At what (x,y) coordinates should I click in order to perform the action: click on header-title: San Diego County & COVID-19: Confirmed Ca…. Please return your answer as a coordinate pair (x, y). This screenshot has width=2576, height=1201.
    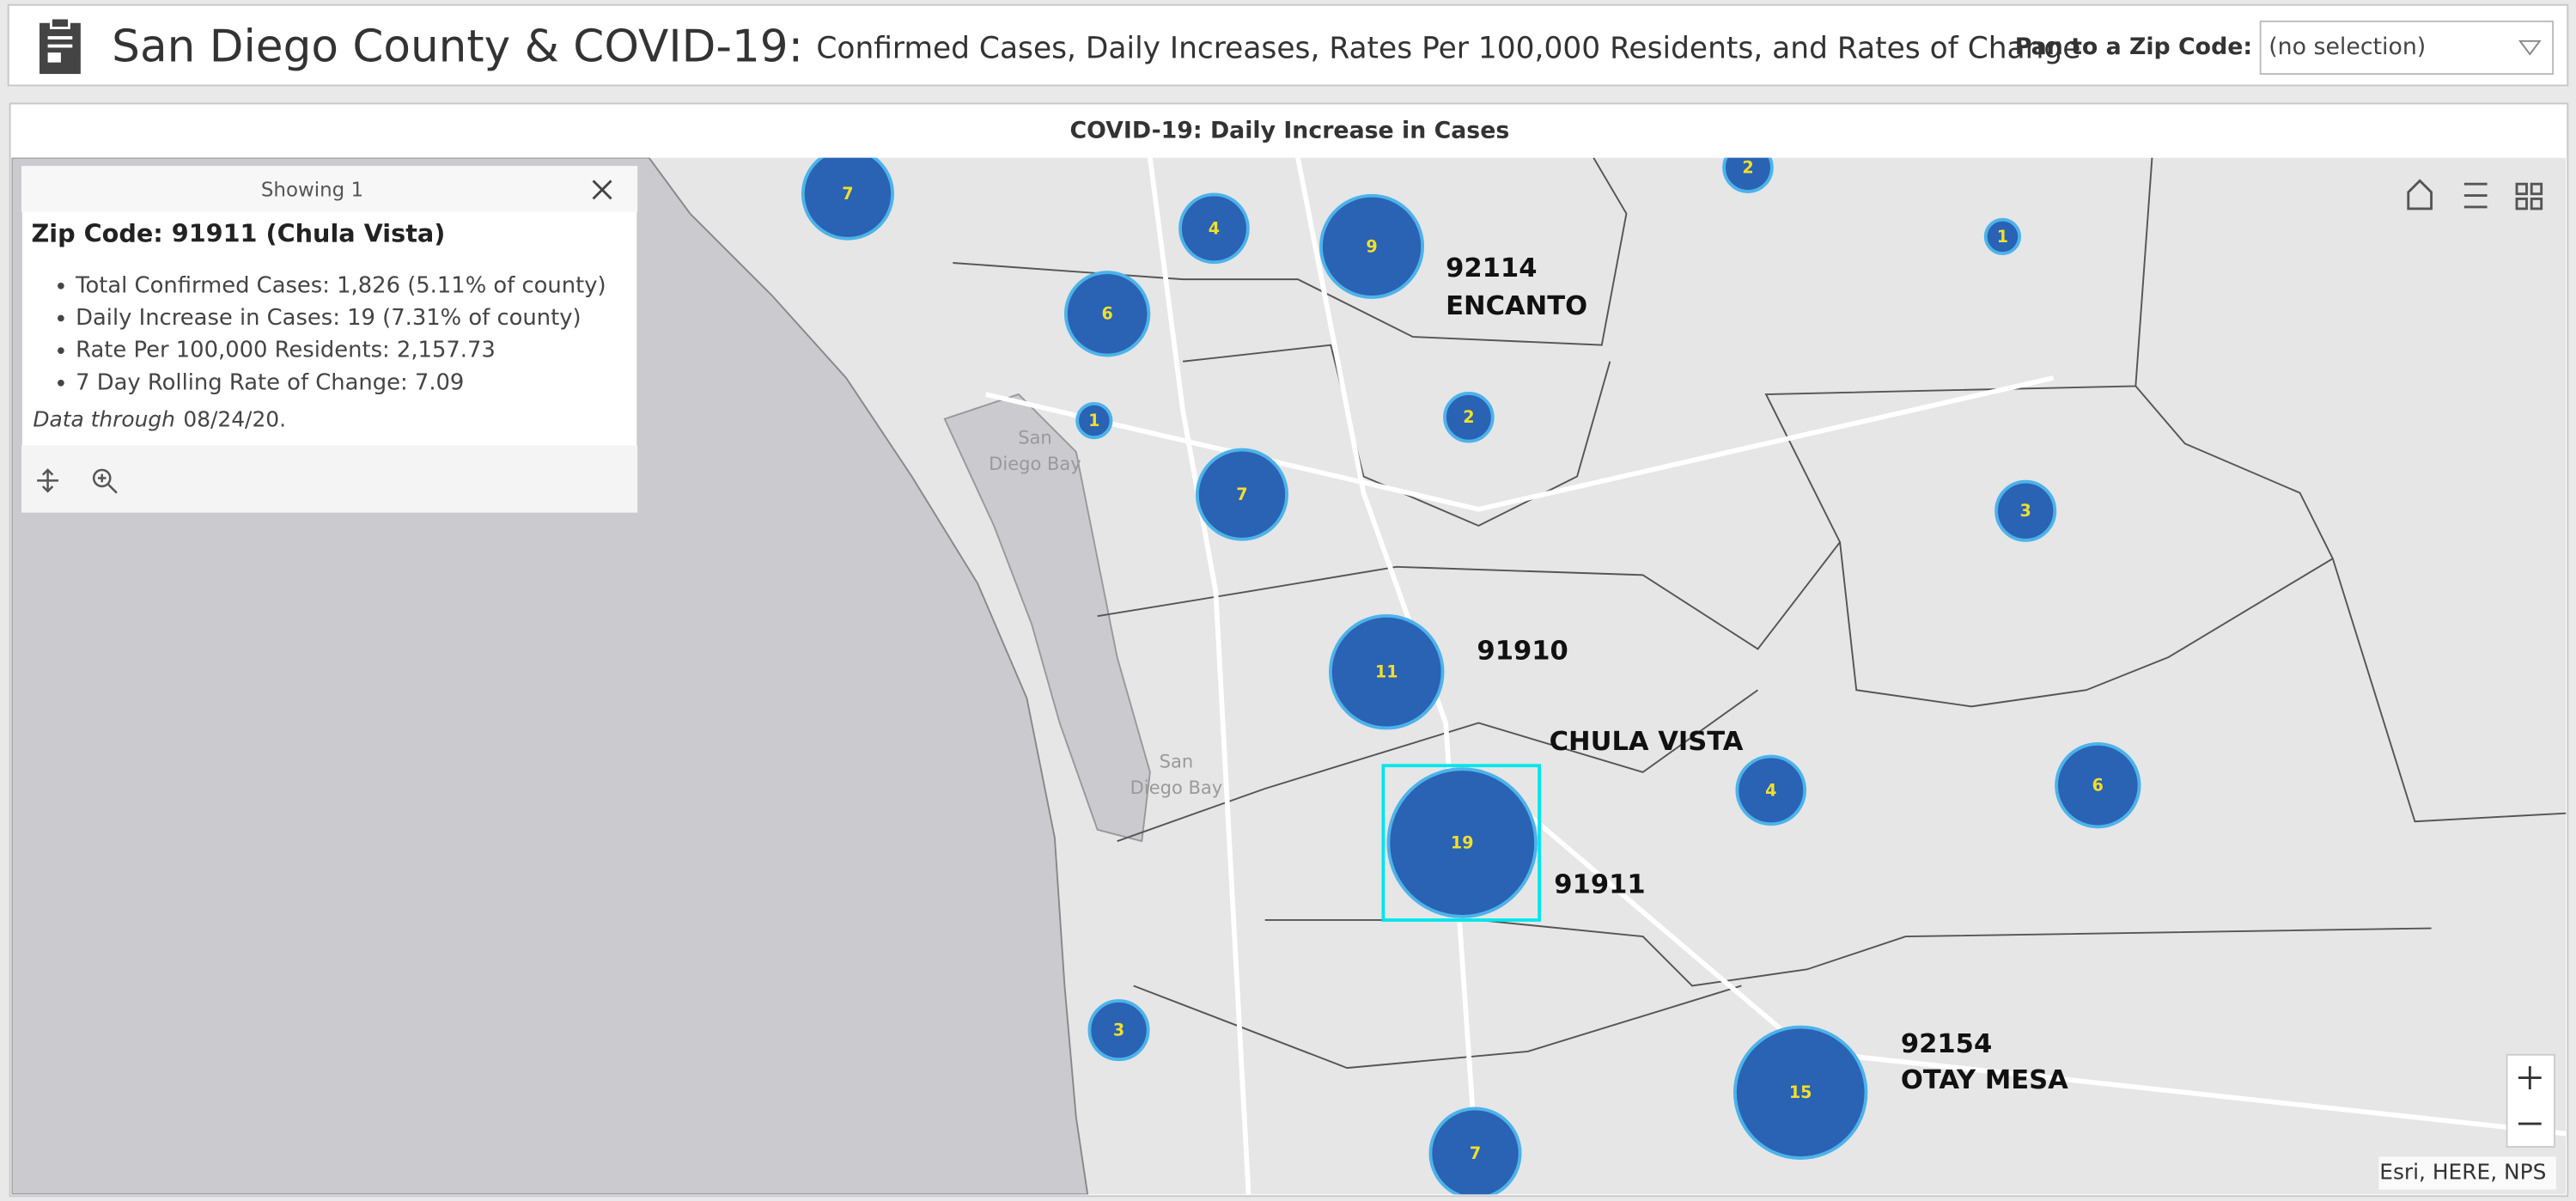
    Looking at the image, I should click on (1096, 46).